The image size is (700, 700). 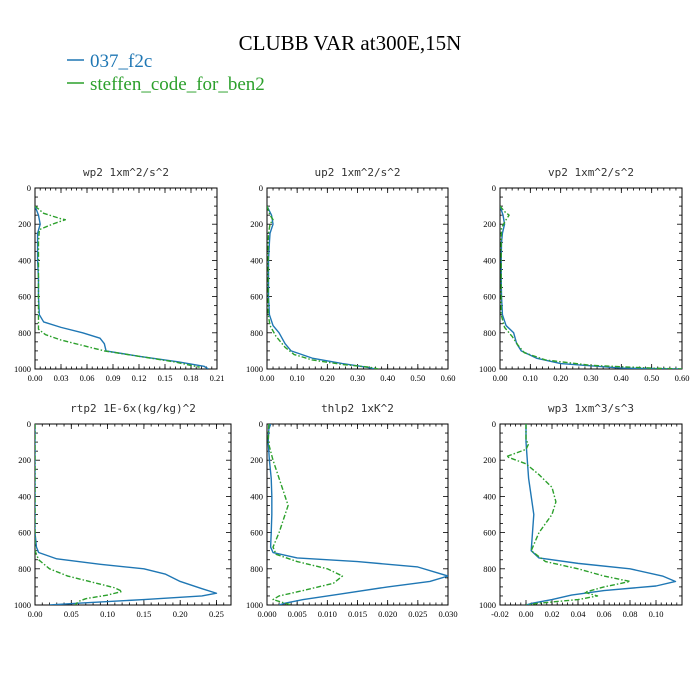 I want to click on x-tick-label: 0.010, so click(x=327, y=614).